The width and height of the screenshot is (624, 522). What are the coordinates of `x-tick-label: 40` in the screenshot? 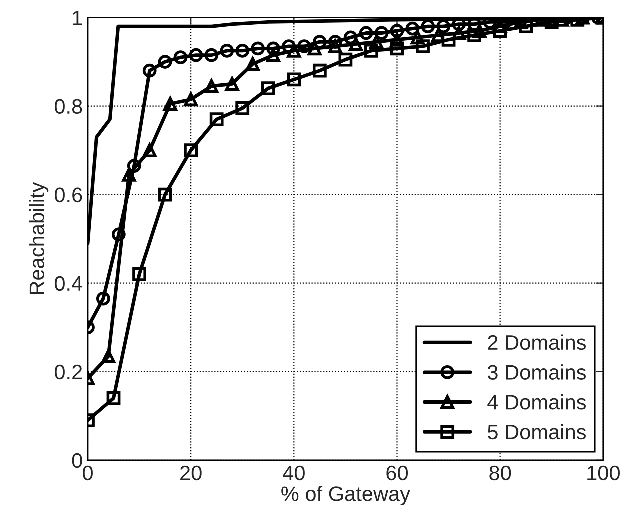 It's located at (294, 473).